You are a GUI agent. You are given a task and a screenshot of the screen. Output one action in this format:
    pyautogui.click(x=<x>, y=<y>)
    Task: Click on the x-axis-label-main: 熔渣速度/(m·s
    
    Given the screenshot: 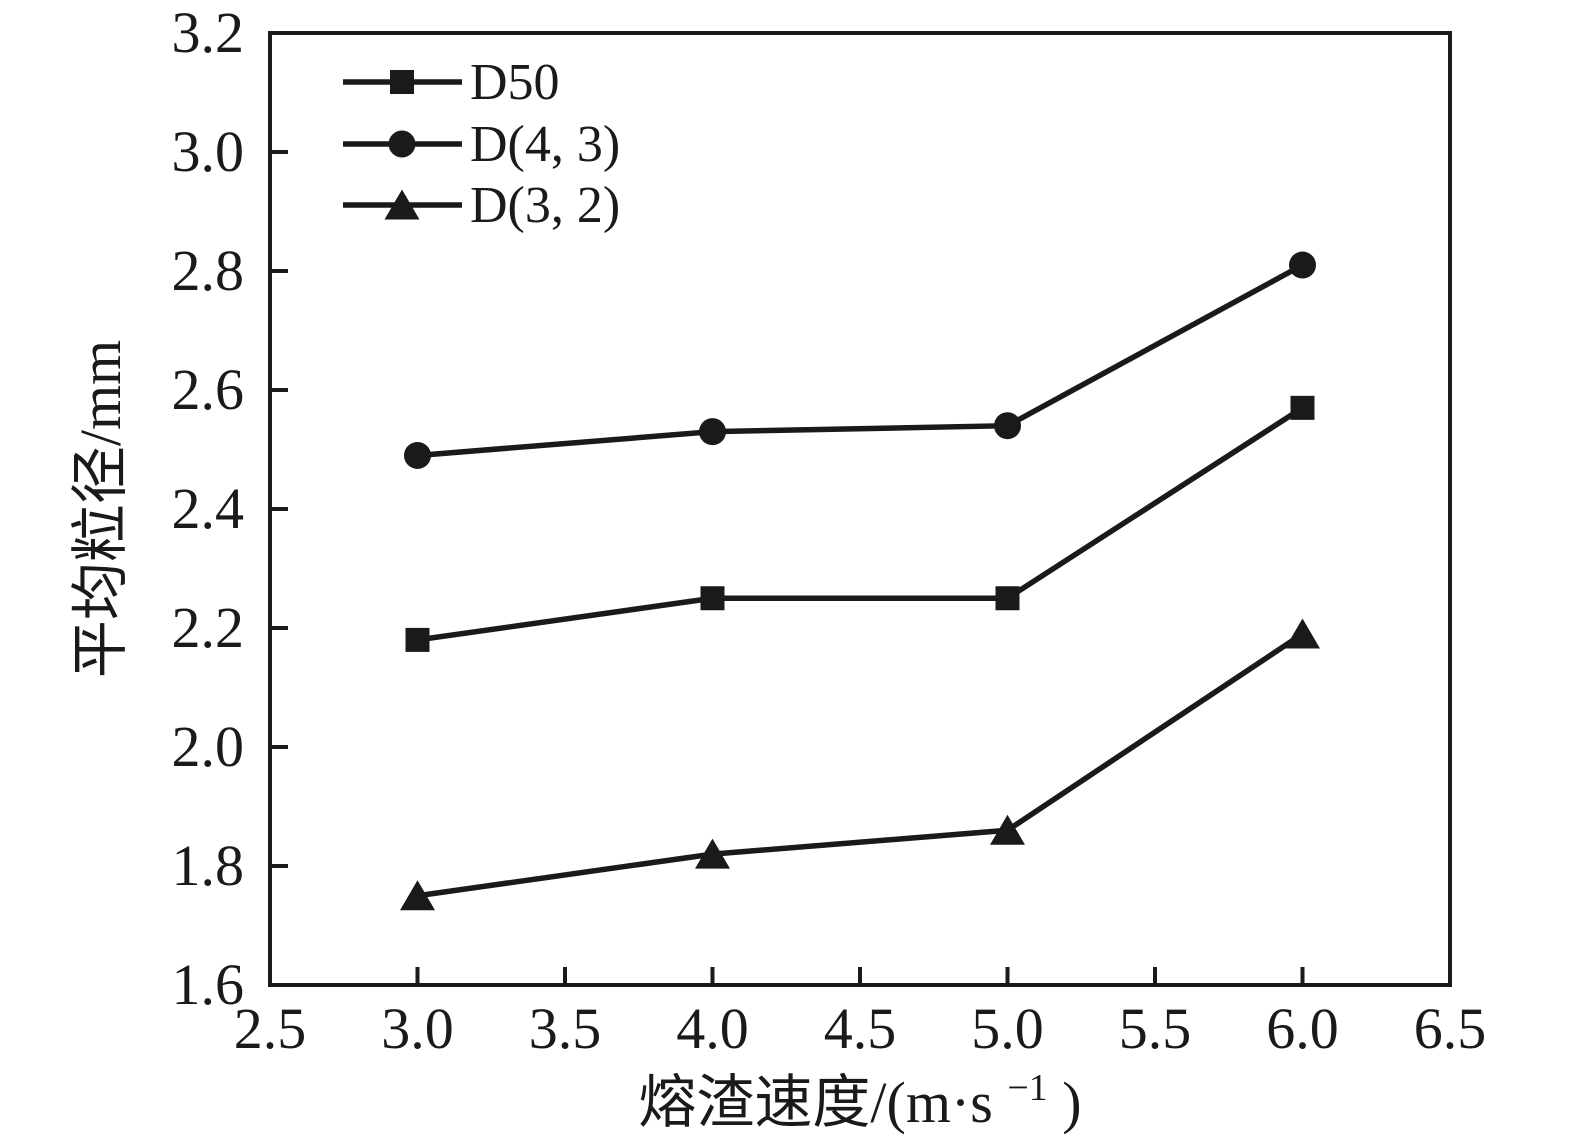 What is the action you would take?
    pyautogui.click(x=815, y=1102)
    